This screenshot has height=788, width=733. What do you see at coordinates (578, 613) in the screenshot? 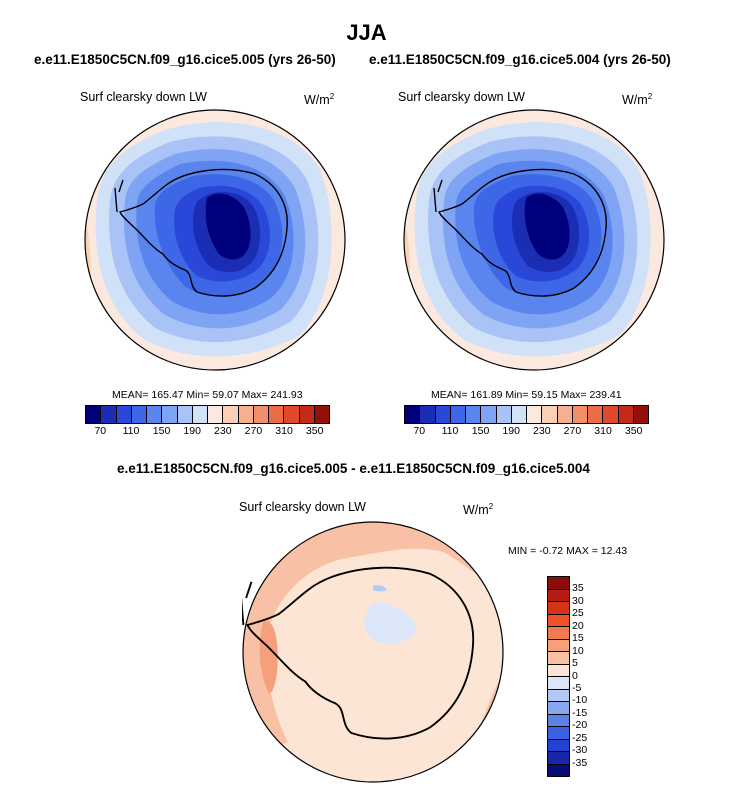
I see `diff-colorbar-tick-label: 25` at bounding box center [578, 613].